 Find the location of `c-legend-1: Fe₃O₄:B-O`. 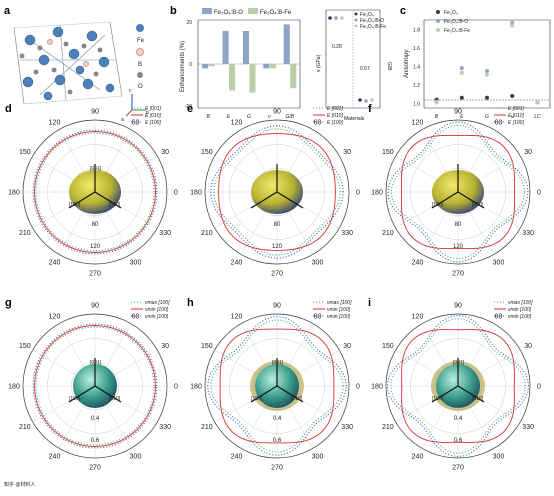

c-legend-1: Fe₃O₄:B-O is located at coordinates (456, 22).